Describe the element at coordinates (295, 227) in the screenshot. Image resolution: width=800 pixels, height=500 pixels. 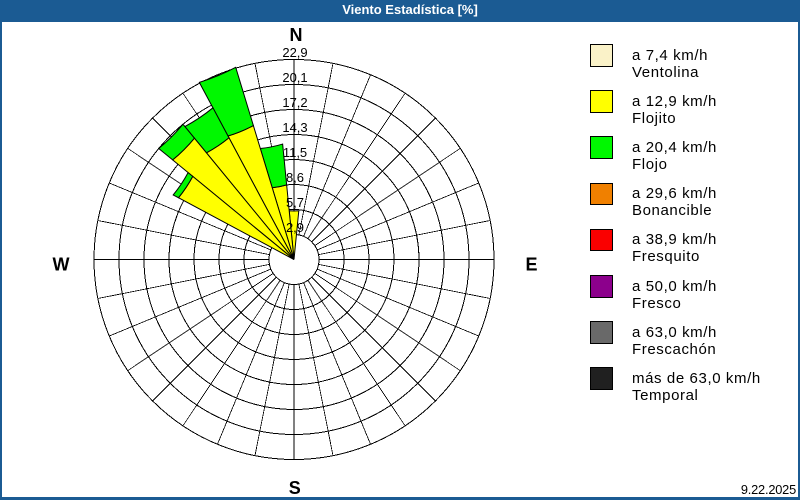
I see `svg-text: 2,9` at that location.